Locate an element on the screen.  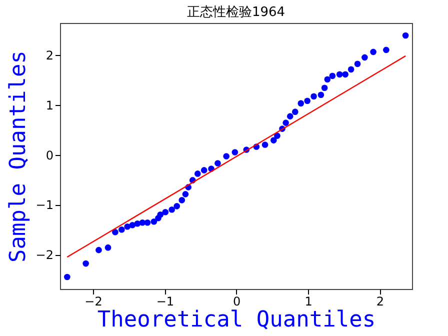
x-tick-label: 1 is located at coordinates (308, 301).